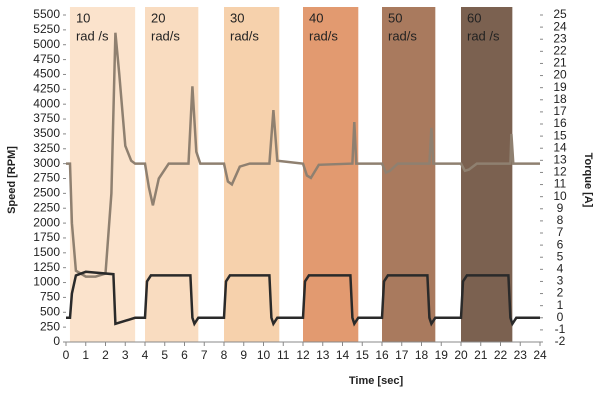 This screenshot has height=394, width=600. I want to click on x-tick-label: 14, so click(343, 355).